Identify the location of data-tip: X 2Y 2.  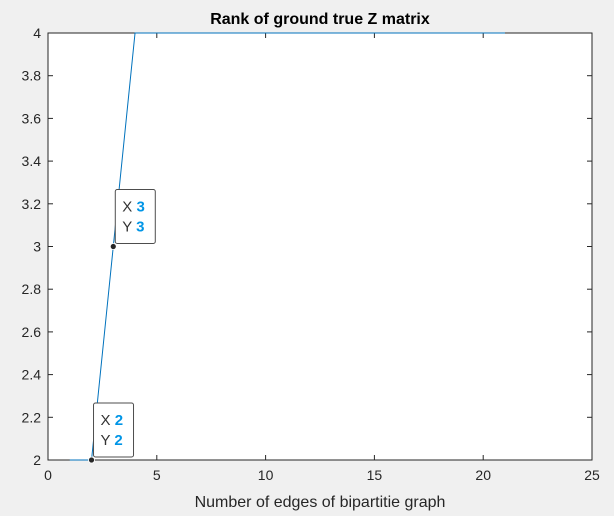
(111, 433).